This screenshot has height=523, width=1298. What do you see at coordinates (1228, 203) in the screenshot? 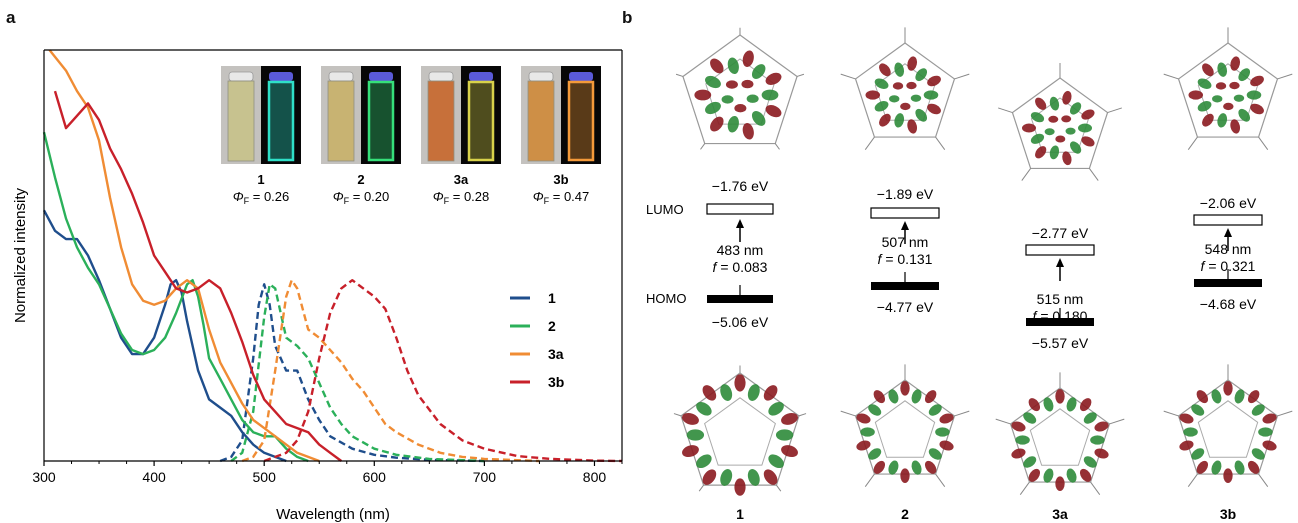
I see `lumo-energy-3b: −2.06 eV` at bounding box center [1228, 203].